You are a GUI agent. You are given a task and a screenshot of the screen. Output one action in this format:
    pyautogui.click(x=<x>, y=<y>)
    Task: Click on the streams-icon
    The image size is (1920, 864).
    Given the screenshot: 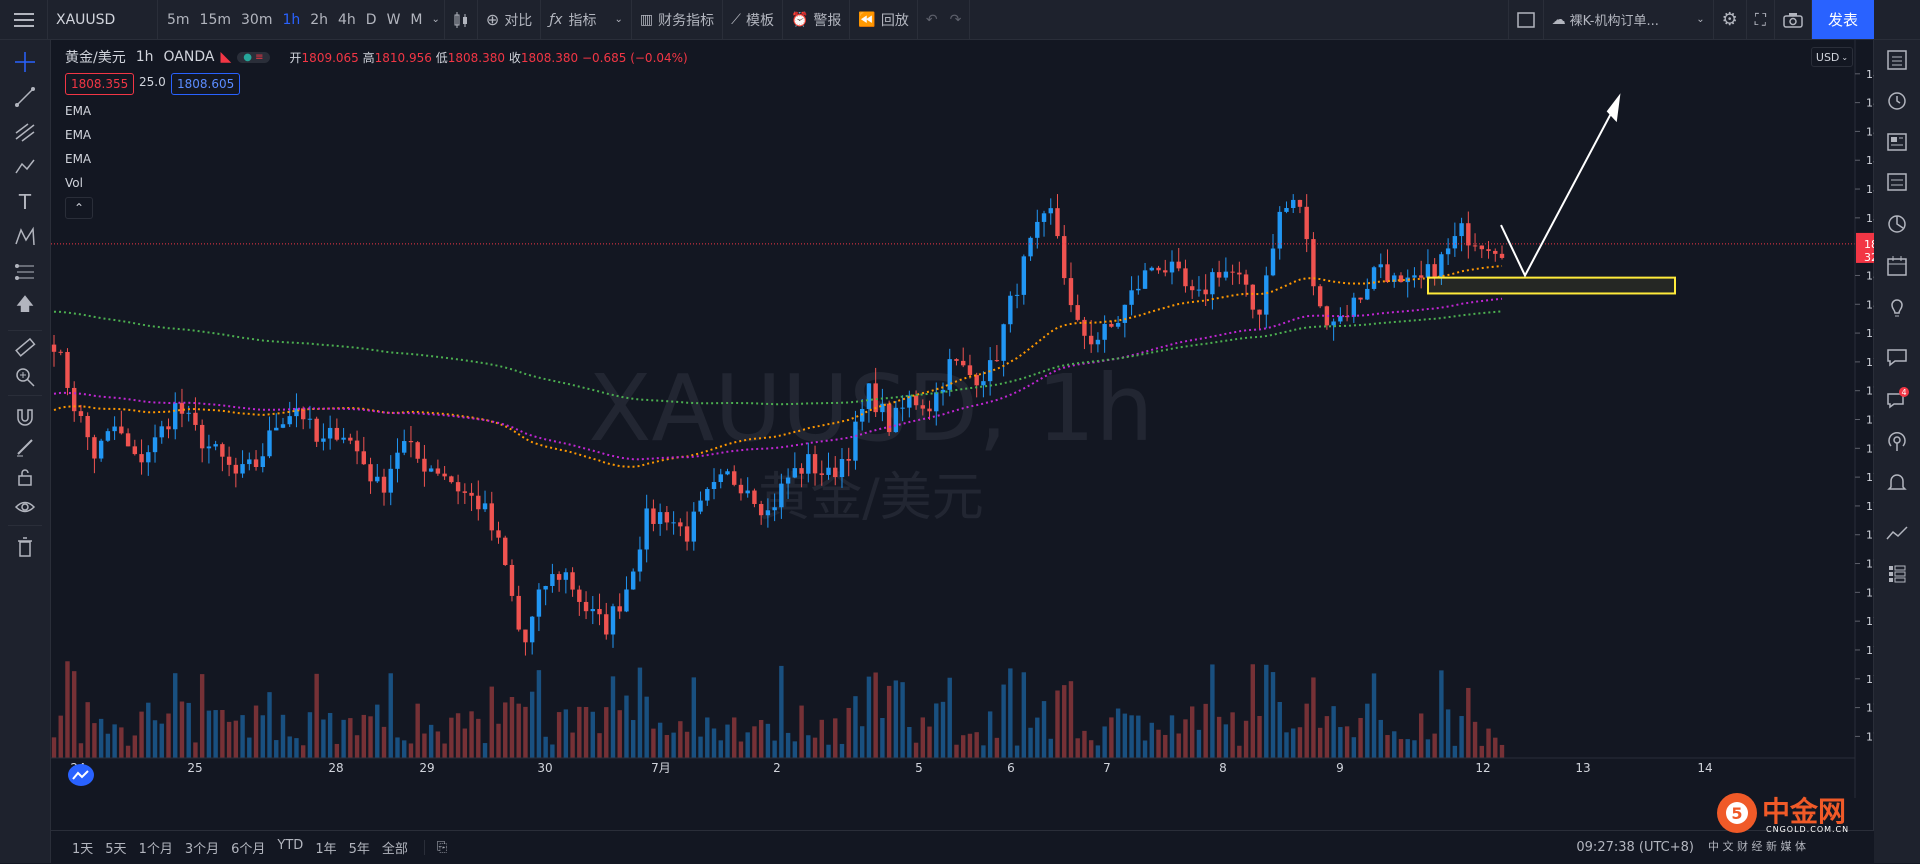 What is the action you would take?
    pyautogui.click(x=1897, y=442)
    